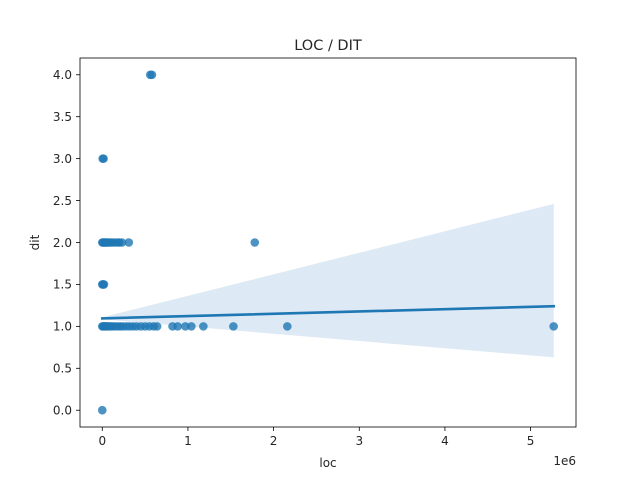 This screenshot has height=480, width=640. Describe the element at coordinates (445, 441) in the screenshot. I see `x-tick-label-4: 4` at that location.